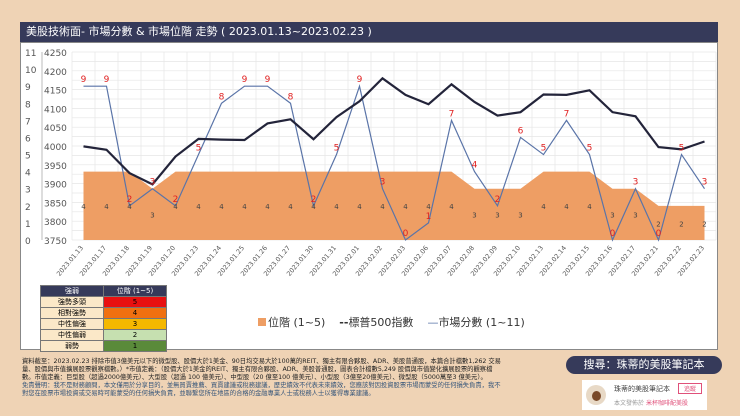 The image size is (740, 416). Describe the element at coordinates (666, 403) in the screenshot. I see `publication-link: 米杯咖啡配美股` at that location.